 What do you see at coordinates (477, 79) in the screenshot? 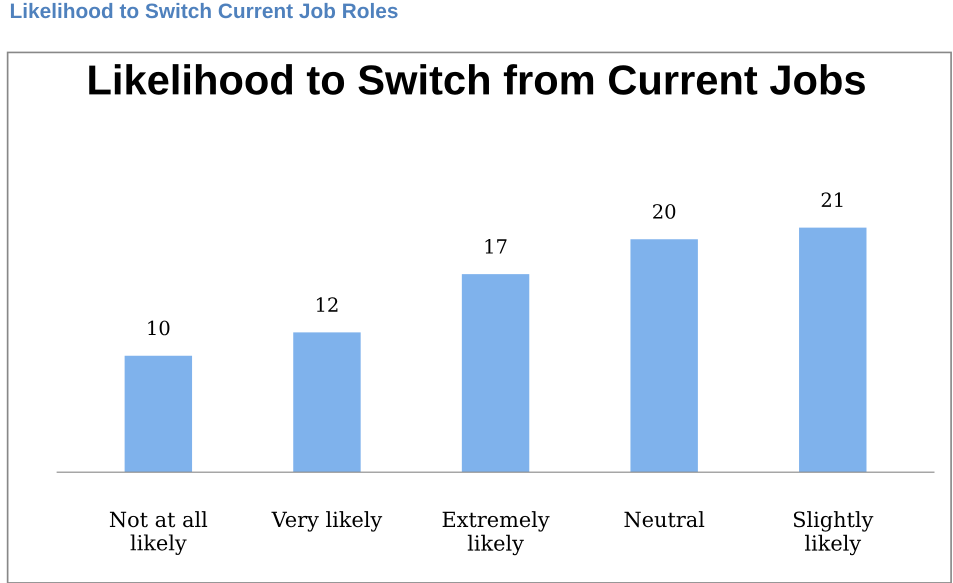
I see `chart-title: Likelihood to Switch from Current Jobs` at bounding box center [477, 79].